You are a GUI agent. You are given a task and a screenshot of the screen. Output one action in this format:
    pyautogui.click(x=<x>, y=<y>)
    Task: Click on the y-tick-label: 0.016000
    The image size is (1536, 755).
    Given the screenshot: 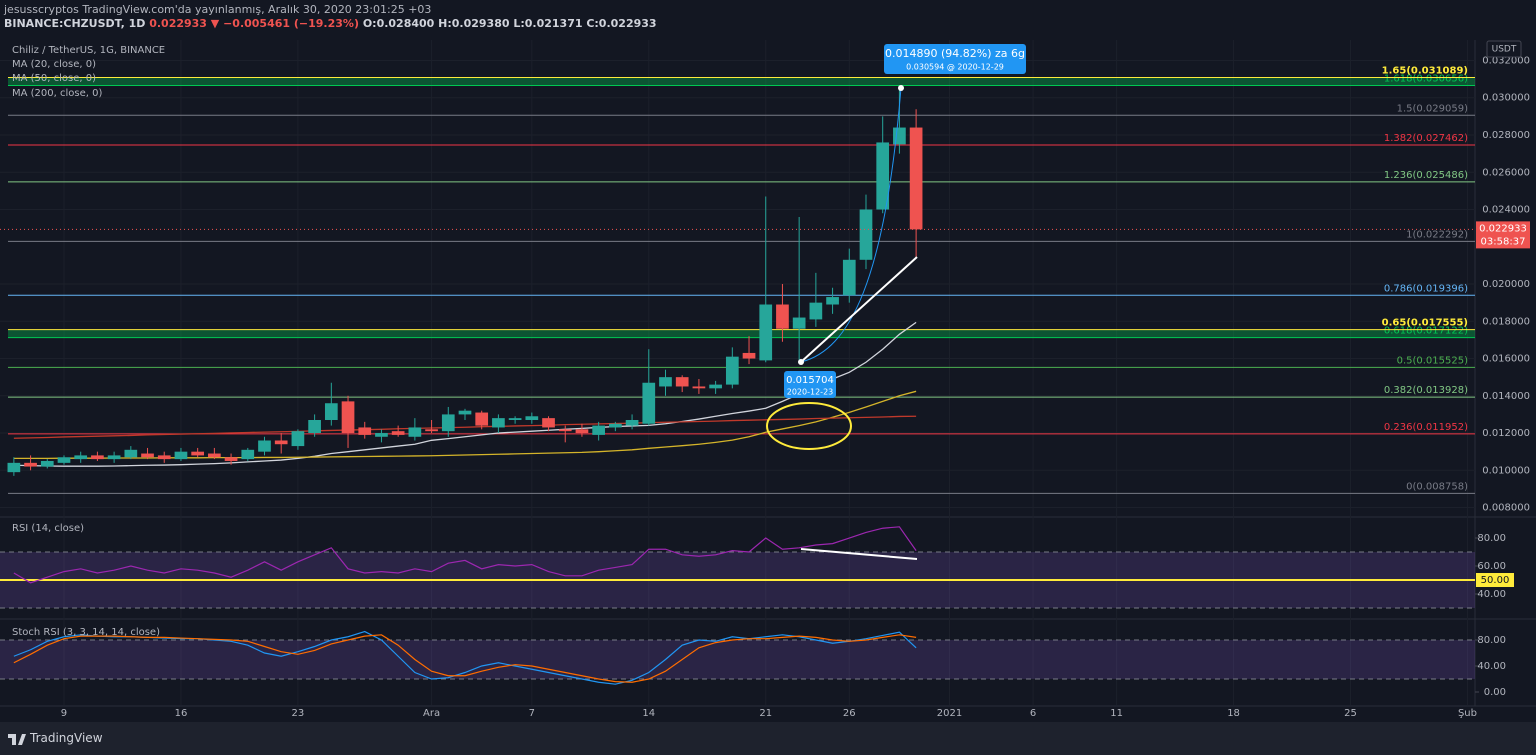 What is the action you would take?
    pyautogui.click(x=1506, y=359)
    